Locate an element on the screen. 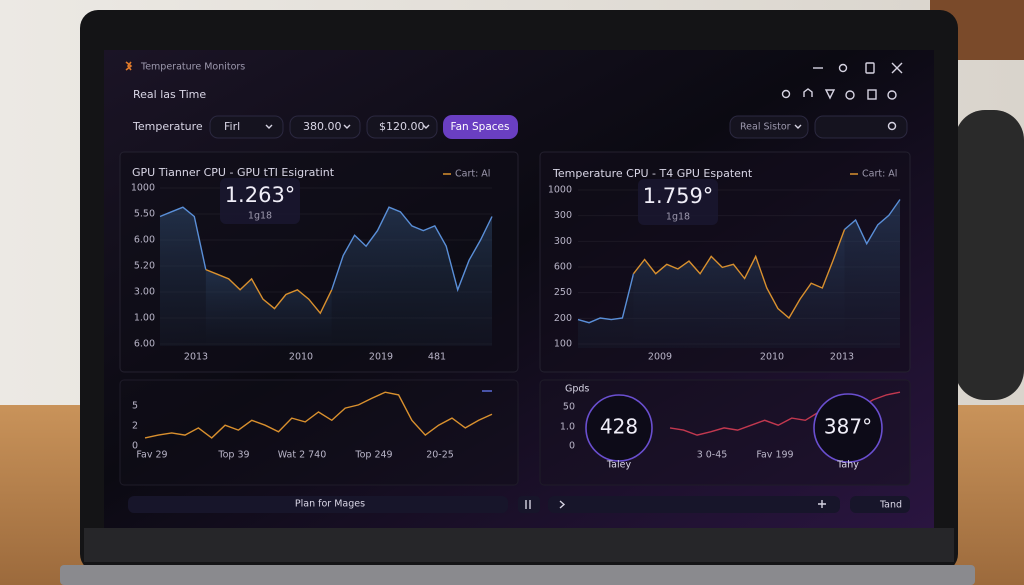  footer-bar is located at coordinates (318, 504).